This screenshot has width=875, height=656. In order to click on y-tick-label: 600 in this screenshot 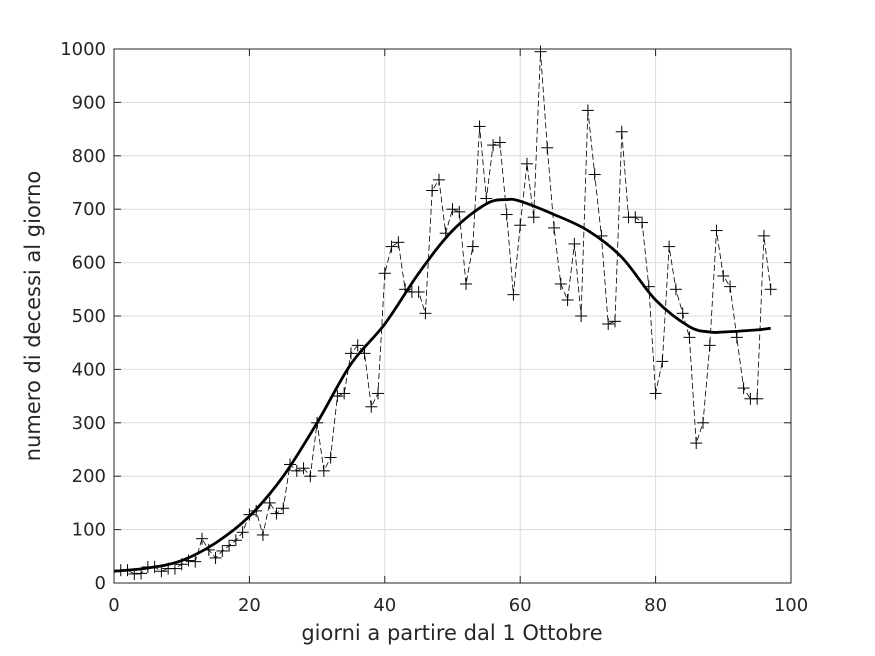, I will do `click(89, 263)`.